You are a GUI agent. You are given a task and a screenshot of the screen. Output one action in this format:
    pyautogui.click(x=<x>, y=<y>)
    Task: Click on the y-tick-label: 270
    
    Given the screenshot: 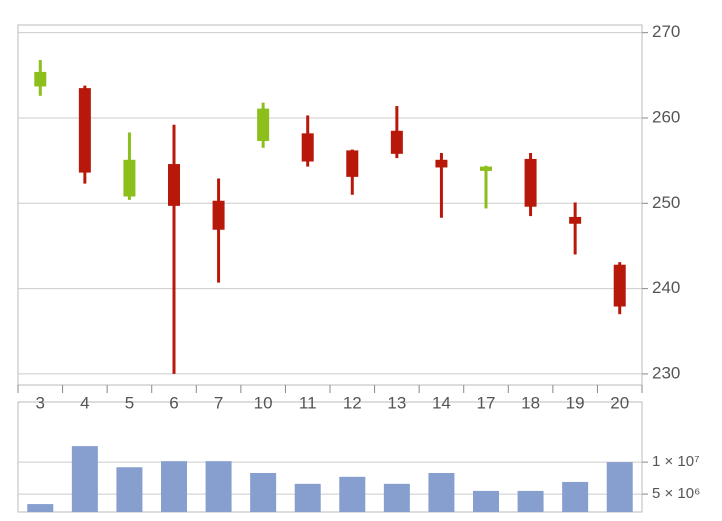 What is the action you would take?
    pyautogui.click(x=666, y=31)
    